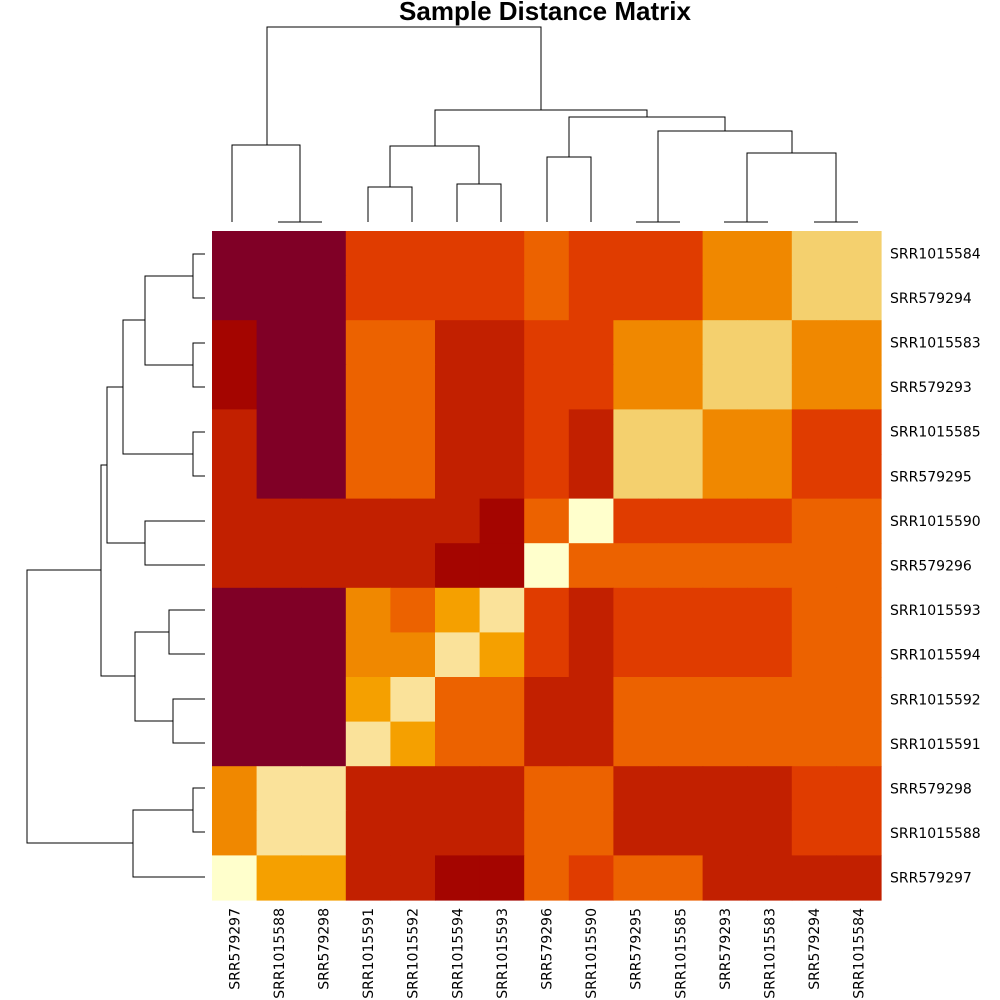  Describe the element at coordinates (637, 949) in the screenshot. I see `column-label: SRR579295` at that location.